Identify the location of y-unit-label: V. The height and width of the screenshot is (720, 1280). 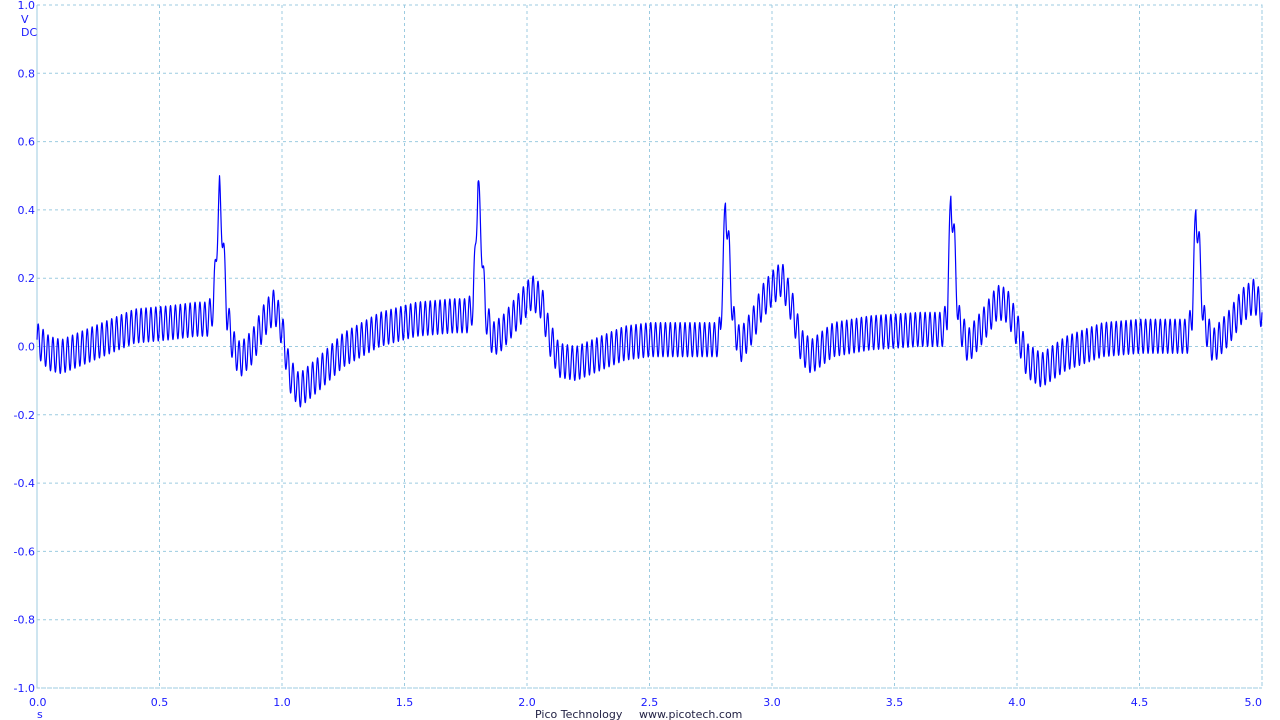
(25, 19).